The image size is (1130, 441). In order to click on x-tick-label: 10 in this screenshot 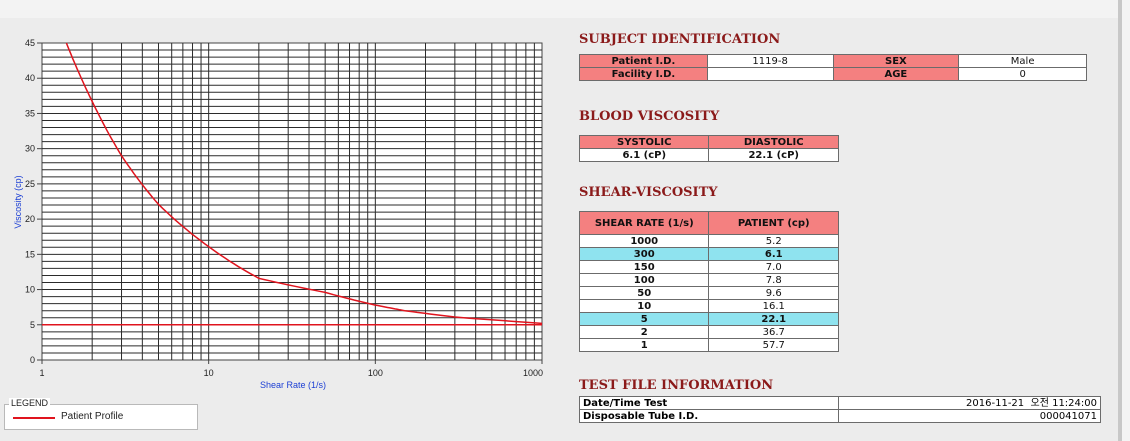, I will do `click(209, 373)`.